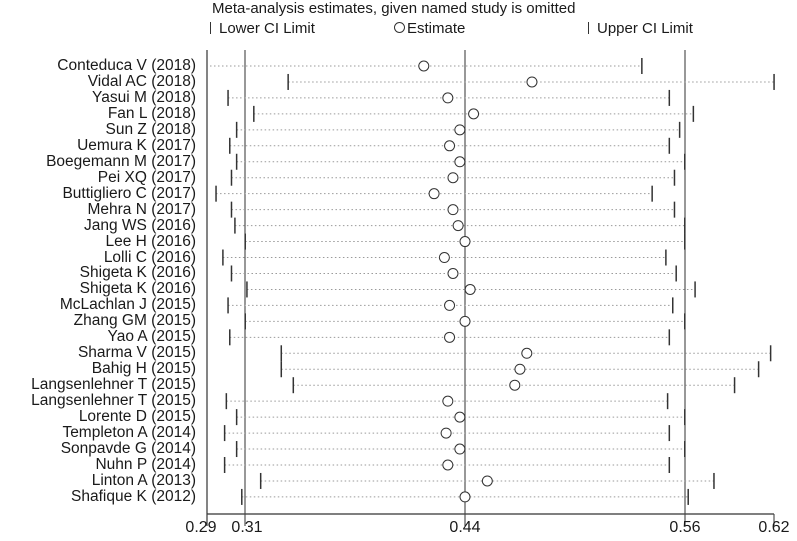  What do you see at coordinates (141, 209) in the screenshot?
I see `study-label: Mehra N (2017)` at bounding box center [141, 209].